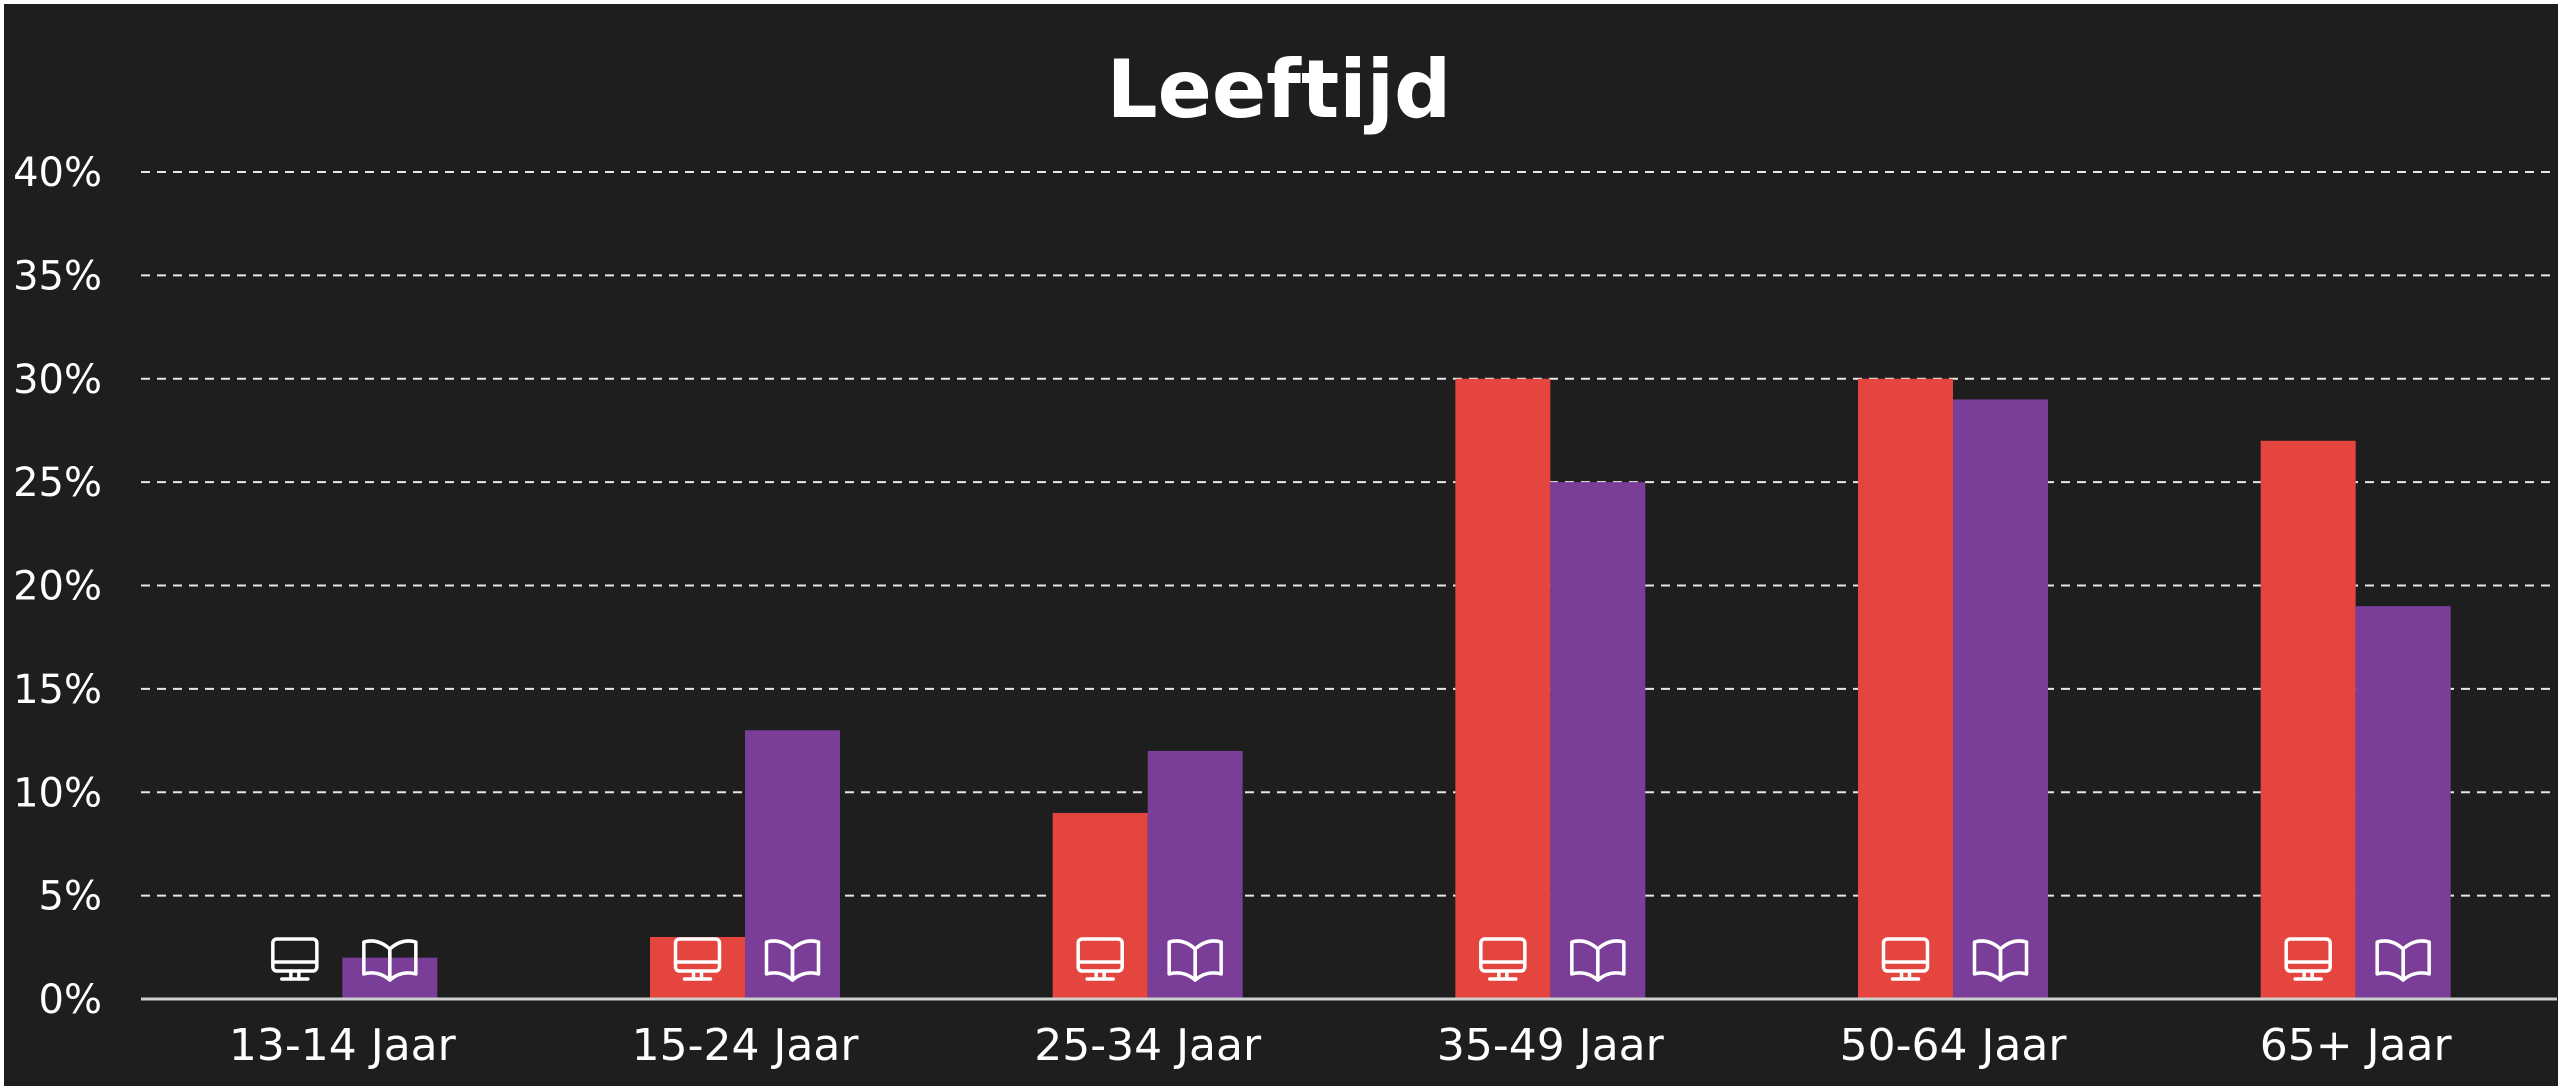  What do you see at coordinates (1551, 1045) in the screenshot?
I see `x-tick-label: 35-49 Jaar` at bounding box center [1551, 1045].